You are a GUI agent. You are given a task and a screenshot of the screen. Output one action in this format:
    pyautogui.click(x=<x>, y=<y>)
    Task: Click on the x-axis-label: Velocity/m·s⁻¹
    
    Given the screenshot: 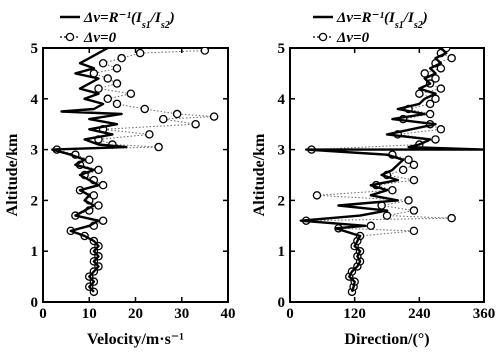 What is the action you would take?
    pyautogui.click(x=135, y=339)
    